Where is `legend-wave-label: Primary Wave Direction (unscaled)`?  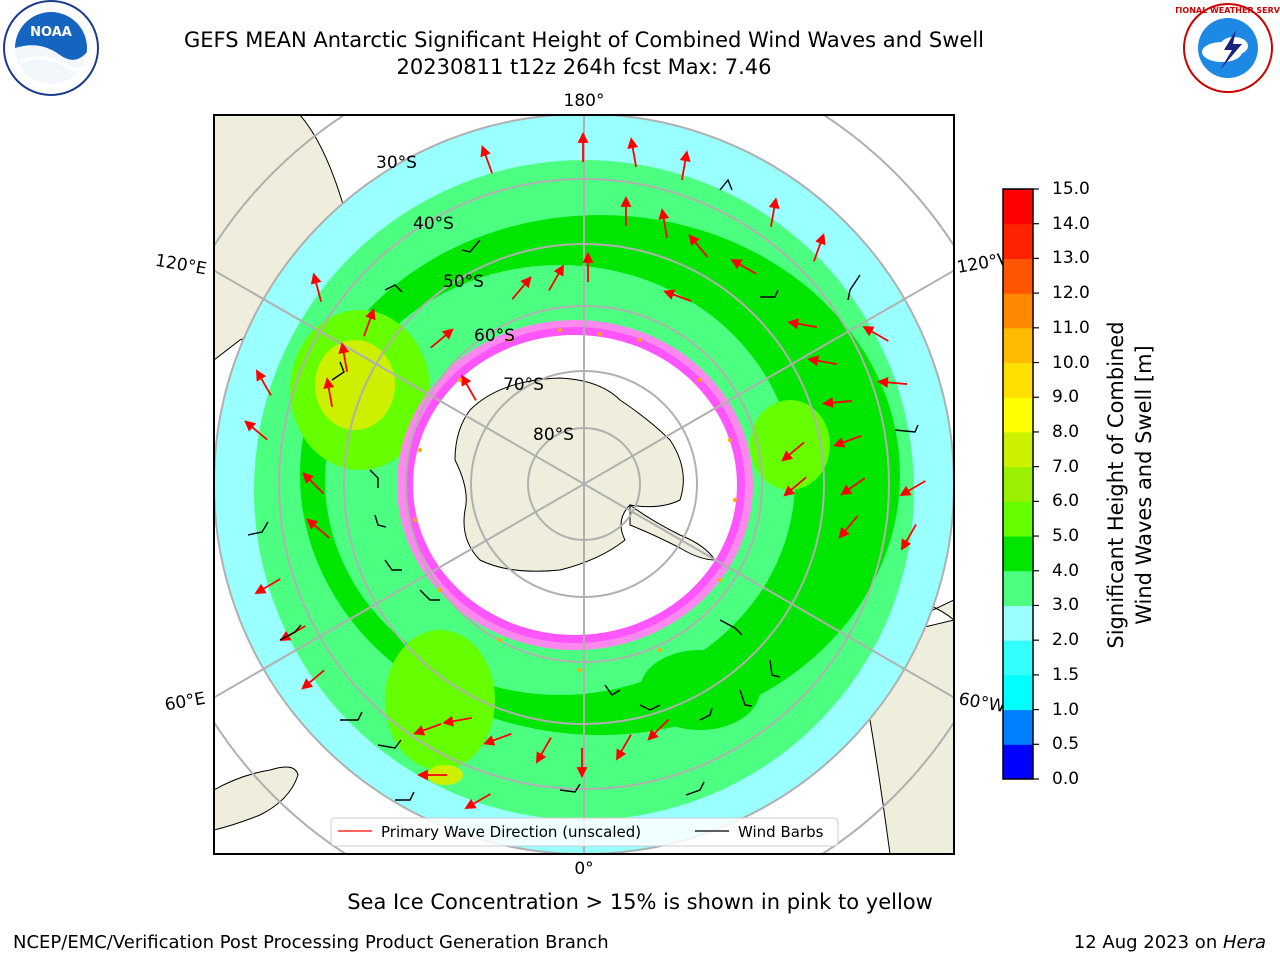 legend-wave-label: Primary Wave Direction (unscaled) is located at coordinates (511, 832).